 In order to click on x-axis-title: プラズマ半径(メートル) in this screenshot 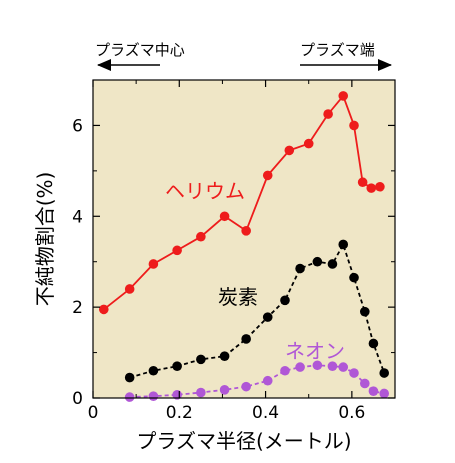, I will do `click(243, 441)`.